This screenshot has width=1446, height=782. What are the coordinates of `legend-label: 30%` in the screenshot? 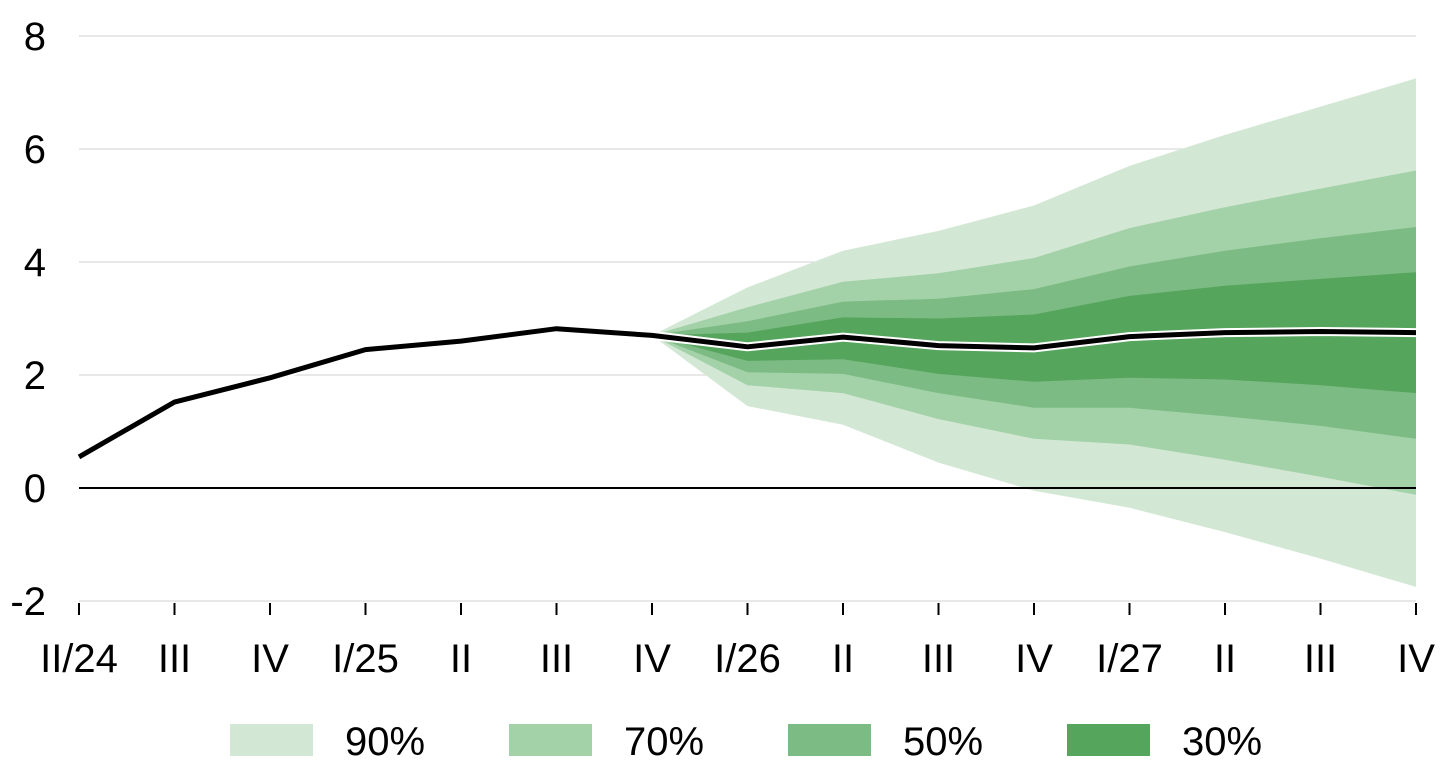 It's located at (1222, 742).